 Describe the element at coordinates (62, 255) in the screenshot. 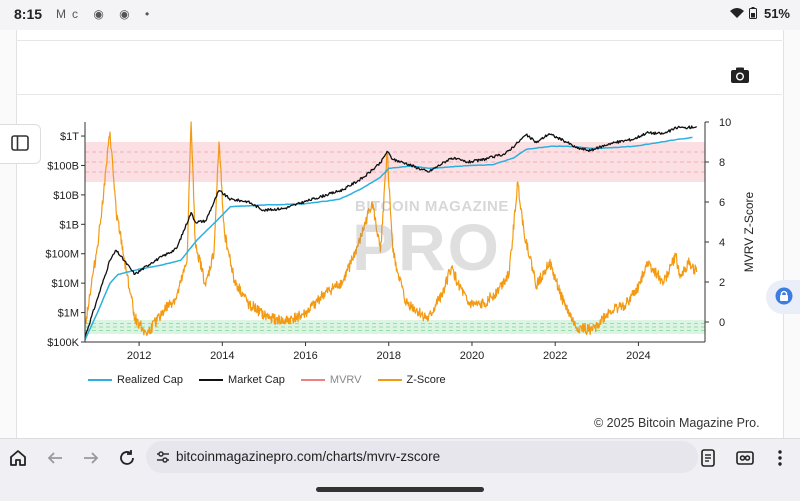

I see `y-tick-label: $100M` at that location.